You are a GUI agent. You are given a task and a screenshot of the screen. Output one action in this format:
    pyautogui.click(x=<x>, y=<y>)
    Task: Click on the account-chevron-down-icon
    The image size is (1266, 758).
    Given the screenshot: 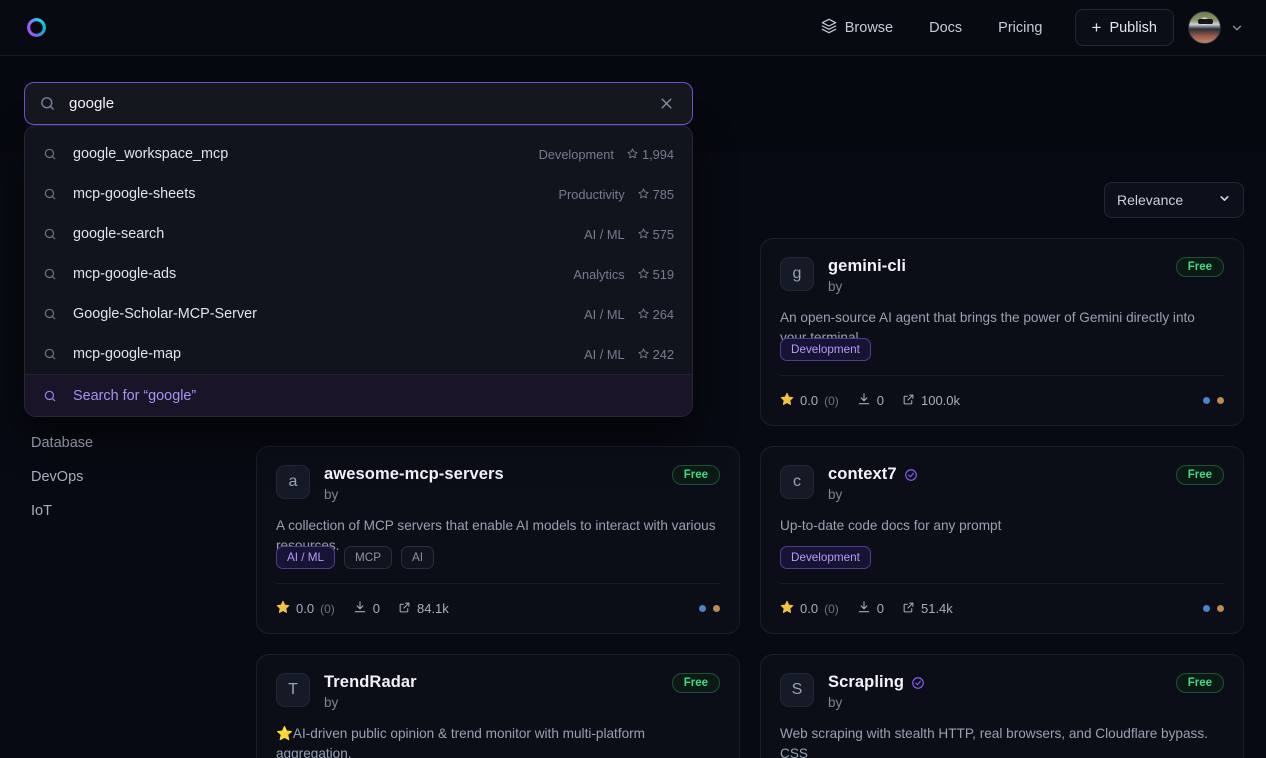 What is the action you would take?
    pyautogui.click(x=1237, y=28)
    